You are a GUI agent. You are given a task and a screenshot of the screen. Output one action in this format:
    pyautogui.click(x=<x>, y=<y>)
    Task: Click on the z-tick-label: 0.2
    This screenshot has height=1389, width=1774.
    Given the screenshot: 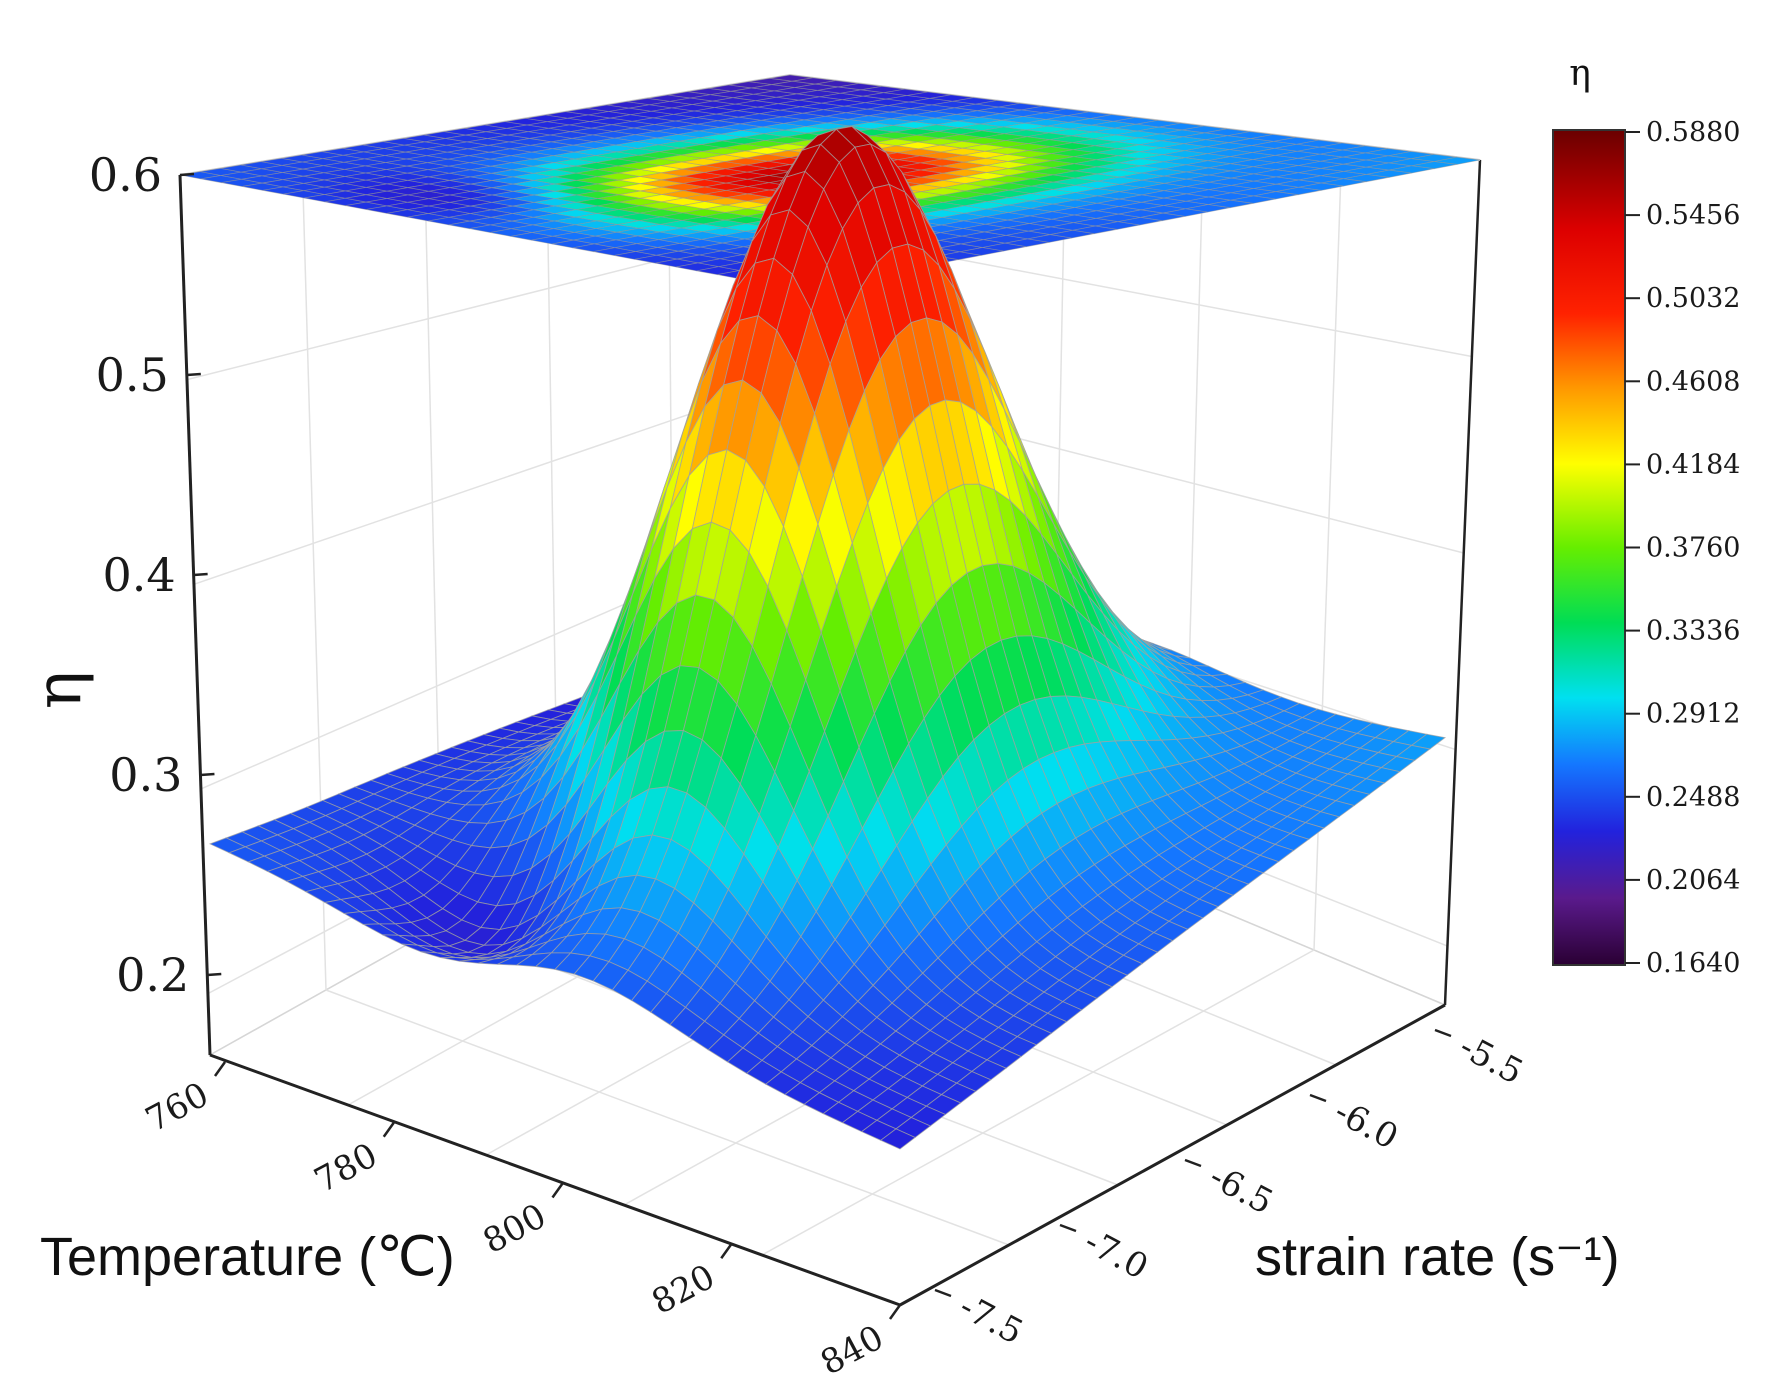 What is the action you would take?
    pyautogui.click(x=152, y=975)
    